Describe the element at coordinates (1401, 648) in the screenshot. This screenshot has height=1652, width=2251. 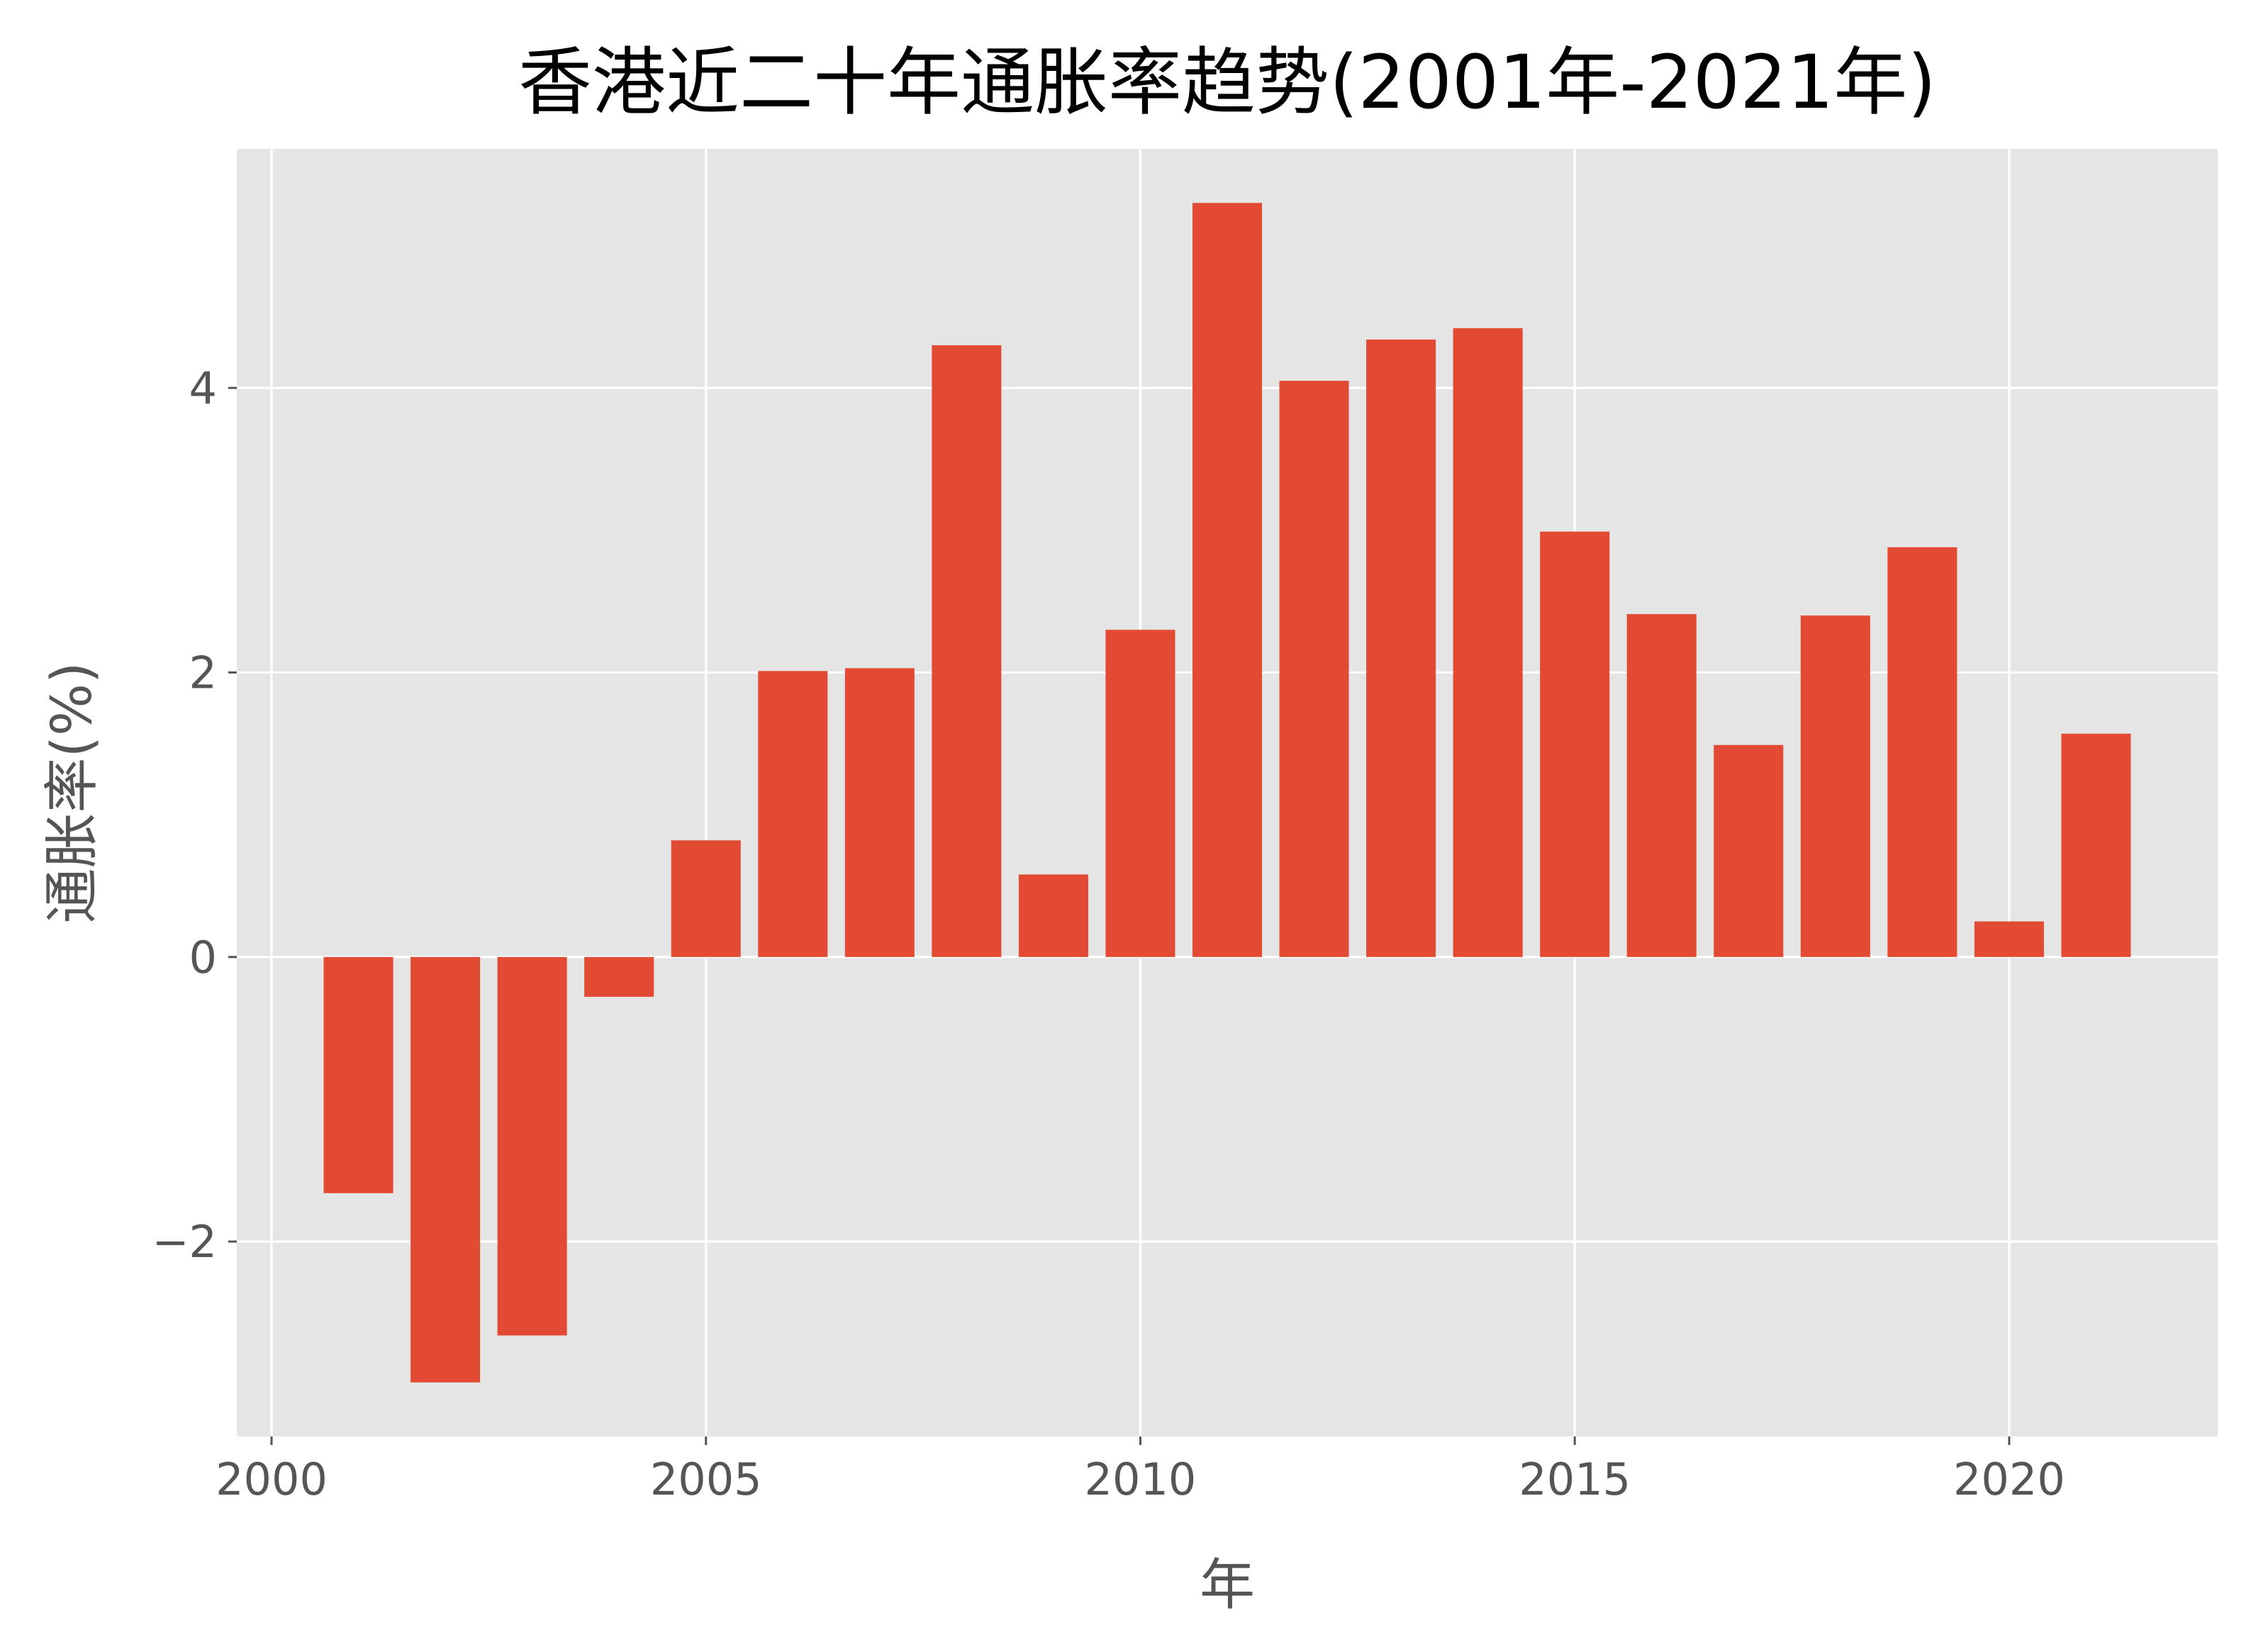
I see `bar-2013` at that location.